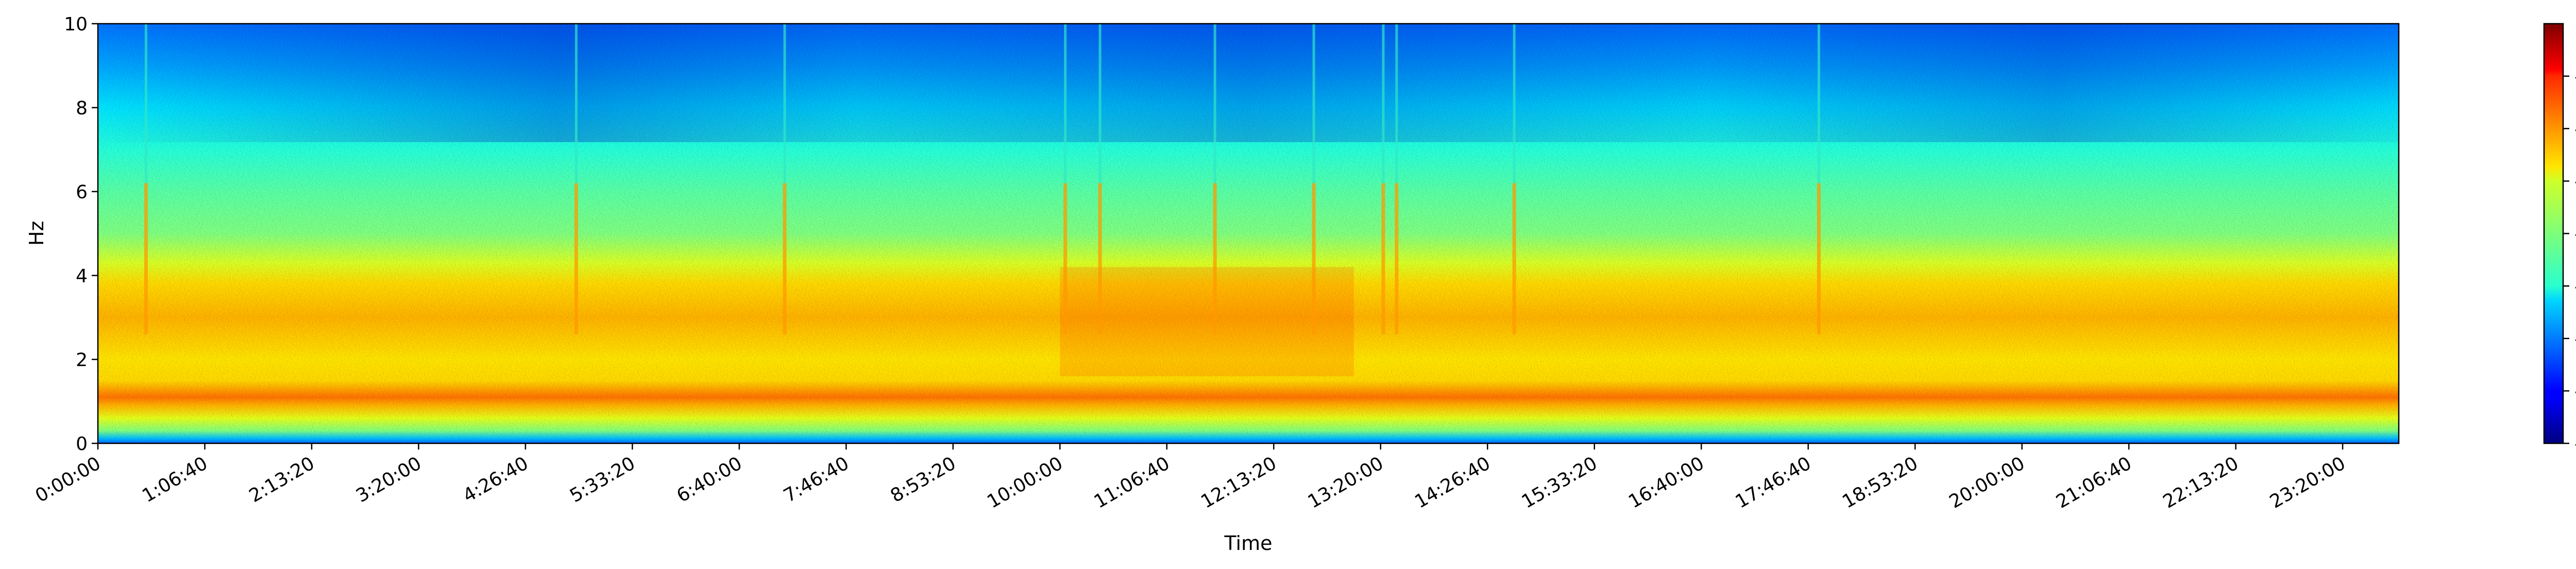 This screenshot has width=2576, height=569. I want to click on x-tick-label: 12:13:20, so click(1238, 482).